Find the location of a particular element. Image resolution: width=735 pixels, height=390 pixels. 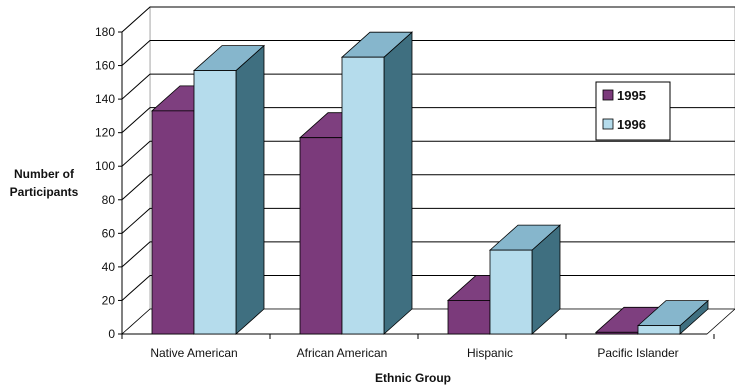

y-tick-label: 180 is located at coordinates (105, 32).